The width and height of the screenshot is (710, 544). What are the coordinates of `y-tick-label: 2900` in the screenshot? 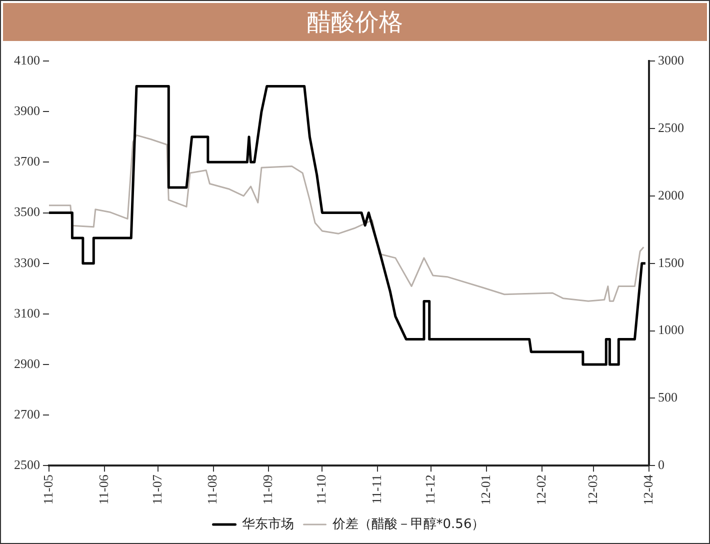 It's located at (27, 363).